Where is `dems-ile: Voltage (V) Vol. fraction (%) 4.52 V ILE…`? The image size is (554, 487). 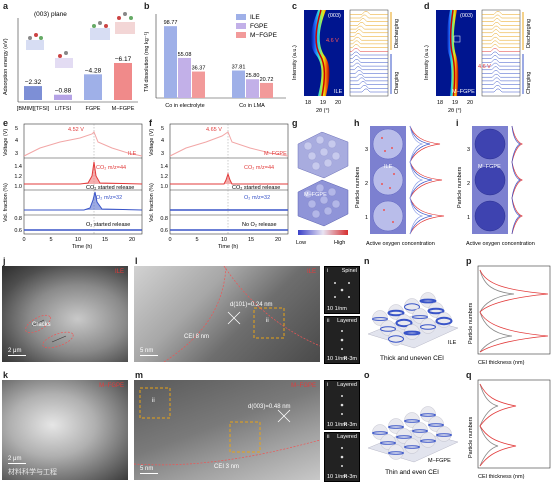
dems-ile: Voltage (V) Vol. fraction (%) 4.52 V ILE… is located at coordinates (73, 186).